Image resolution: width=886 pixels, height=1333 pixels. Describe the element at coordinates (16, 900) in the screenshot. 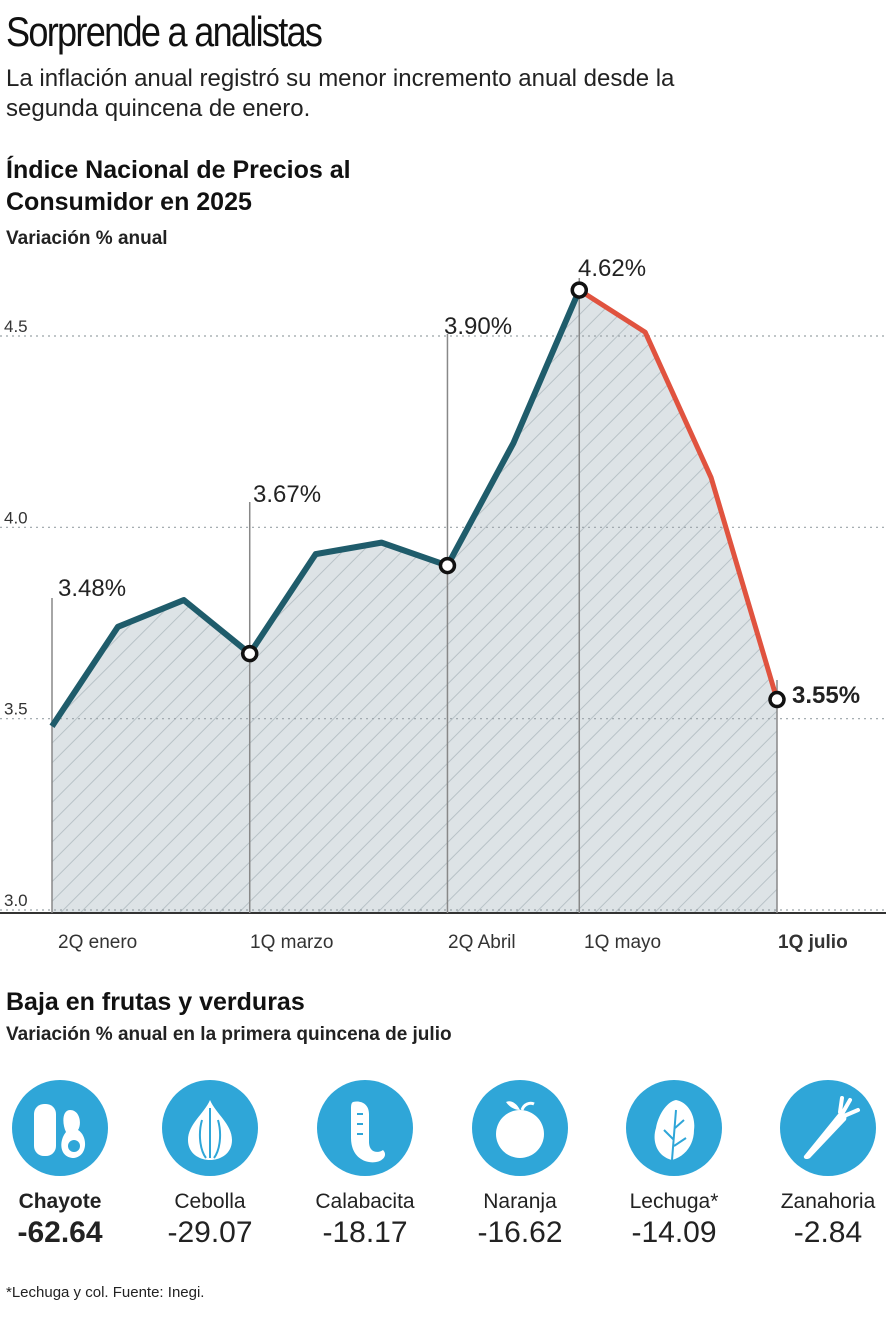

I see `y-tick-label: 3.0` at that location.